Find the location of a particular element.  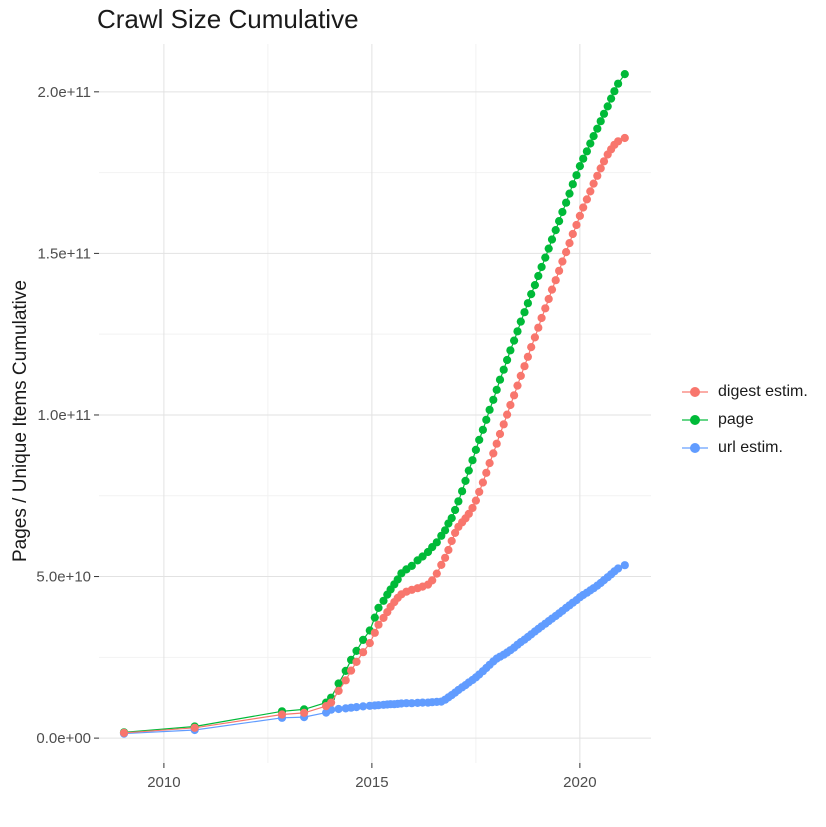

legend-item-digest-estim: digest estim. is located at coordinates (745, 392).